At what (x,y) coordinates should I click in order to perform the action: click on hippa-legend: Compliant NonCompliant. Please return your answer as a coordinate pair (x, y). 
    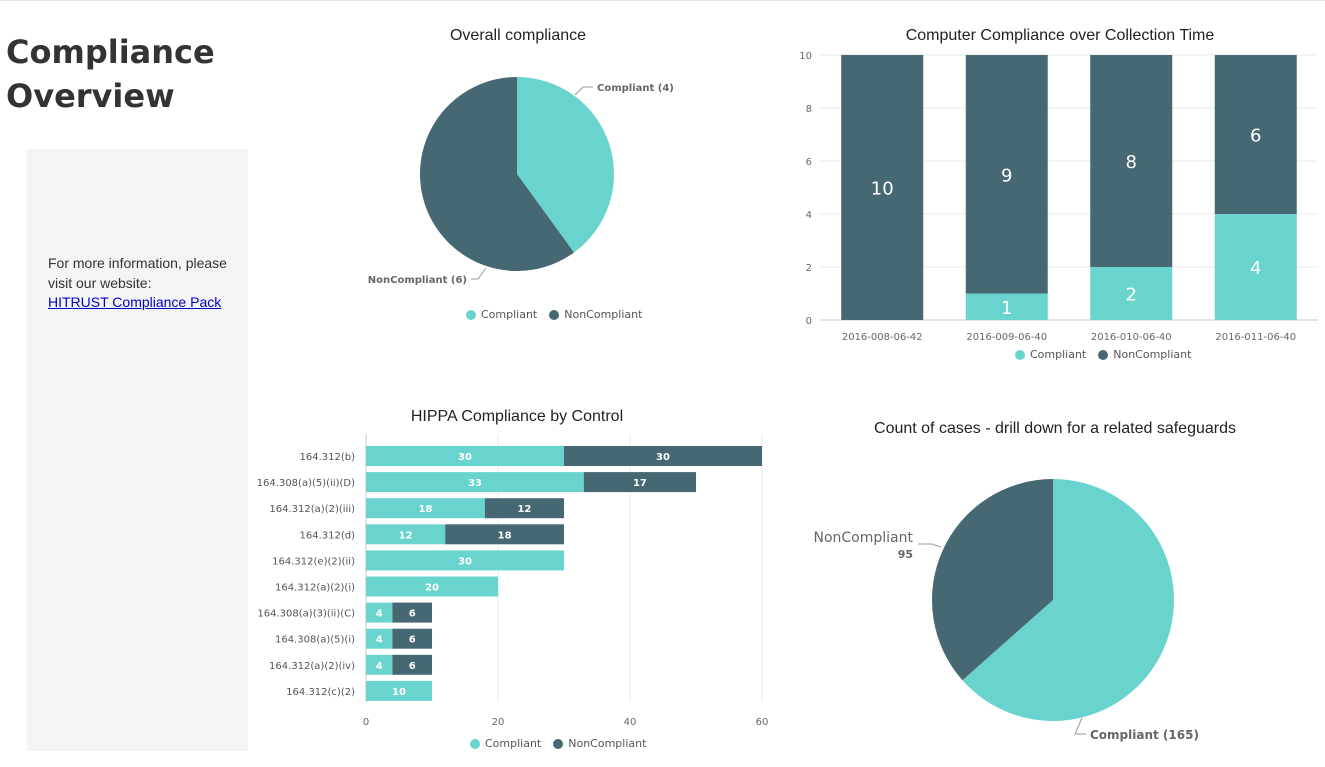
    Looking at the image, I should click on (564, 743).